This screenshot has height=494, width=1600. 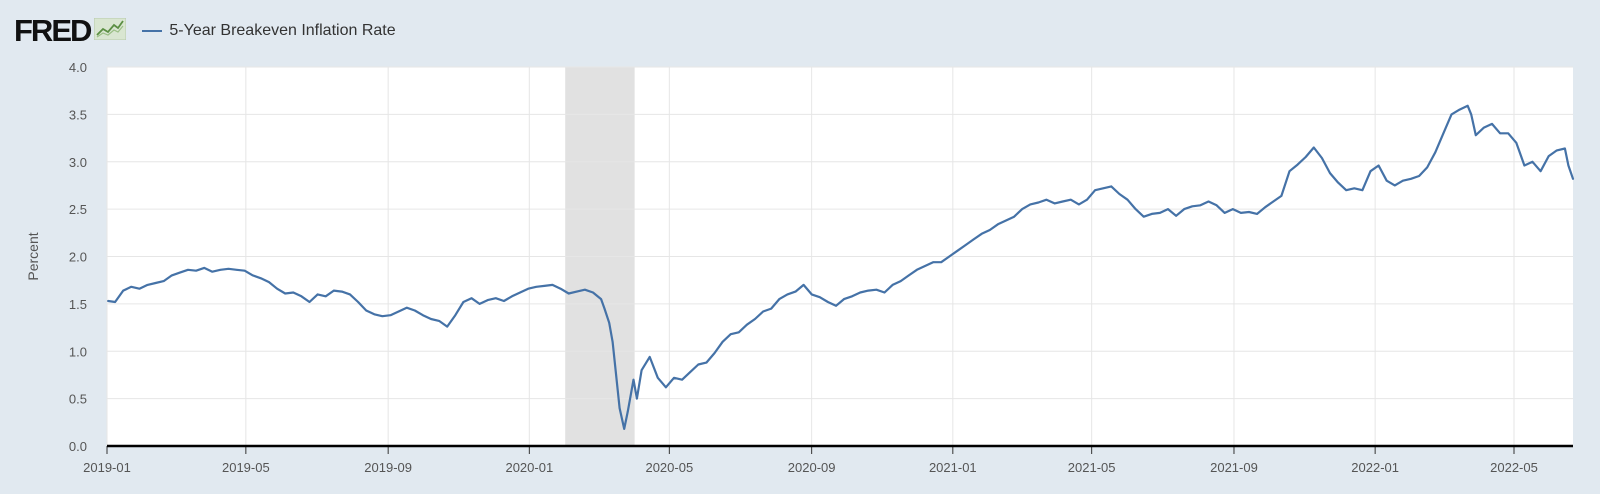 I want to click on y-axis-label: Percent, so click(x=33, y=256).